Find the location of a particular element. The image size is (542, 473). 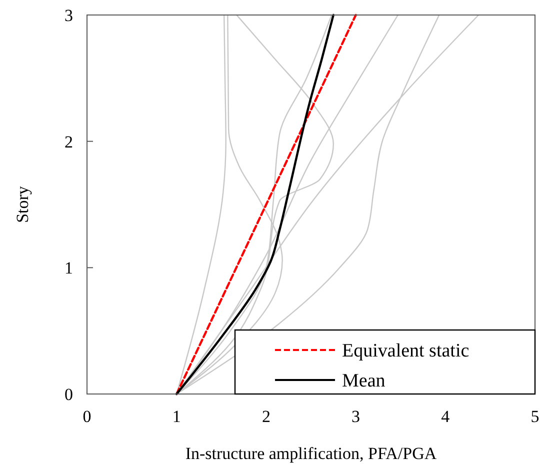

x-tick-label: 3 is located at coordinates (356, 416).